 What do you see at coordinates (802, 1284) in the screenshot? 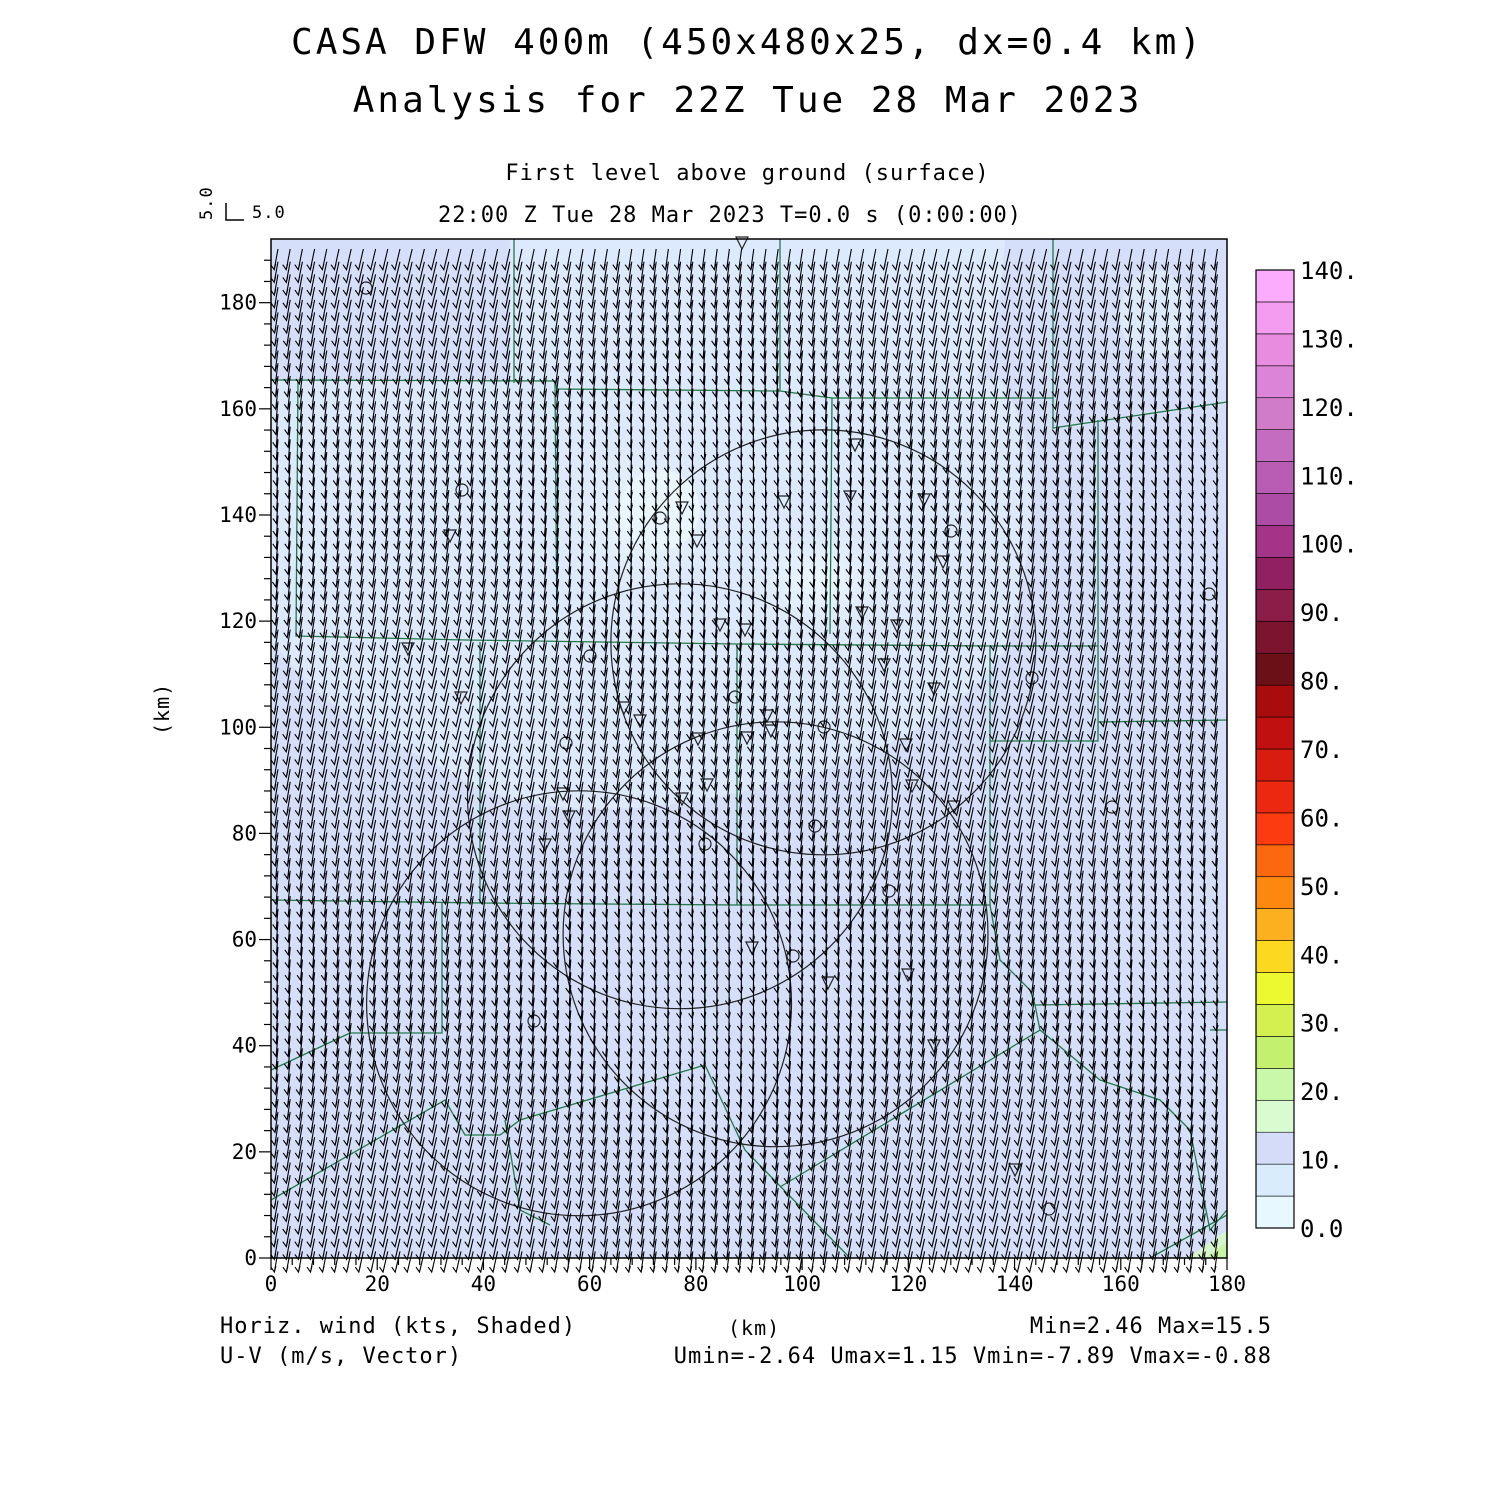
I see `x-tick-label: 100` at bounding box center [802, 1284].